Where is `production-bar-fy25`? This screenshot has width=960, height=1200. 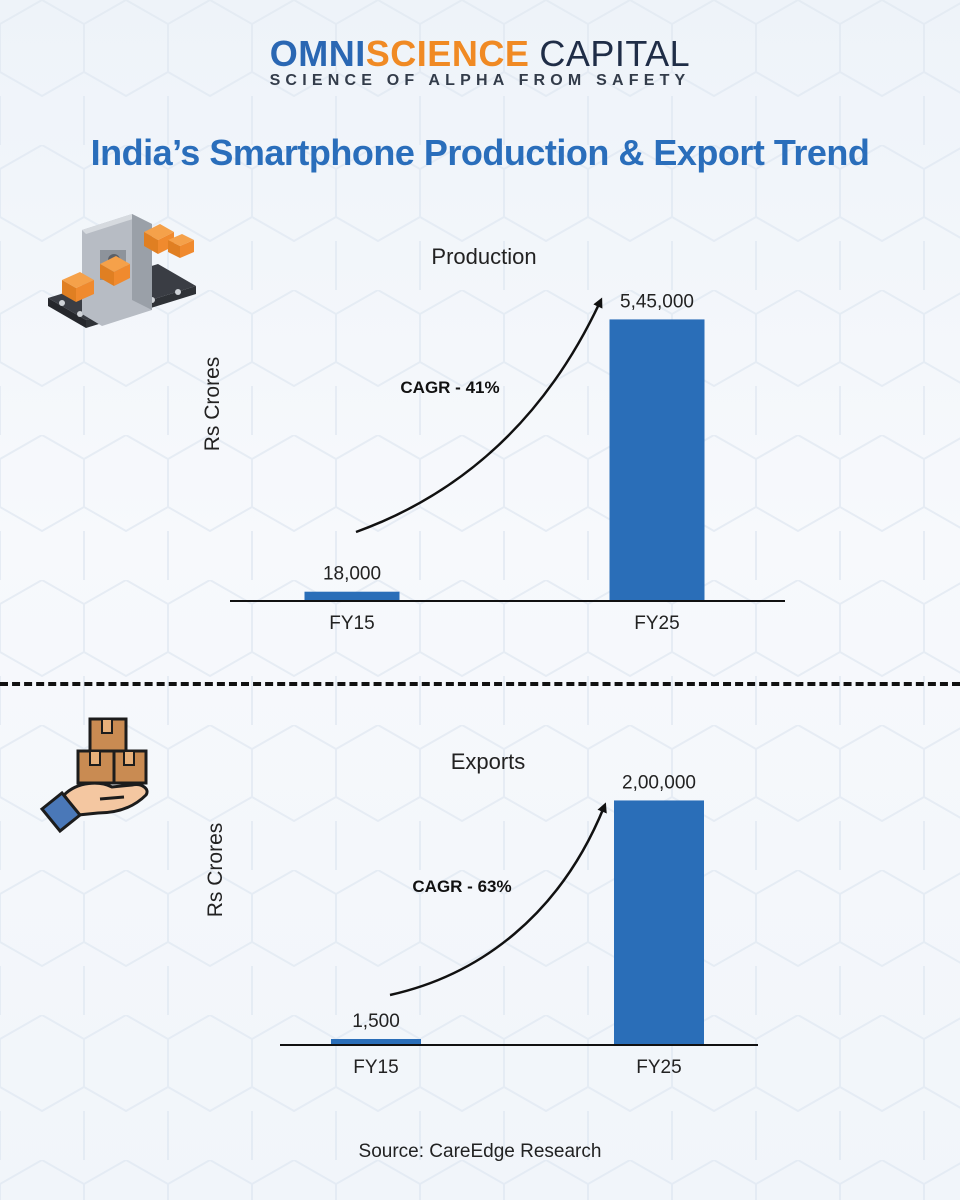
production-bar-fy25 is located at coordinates (657, 460).